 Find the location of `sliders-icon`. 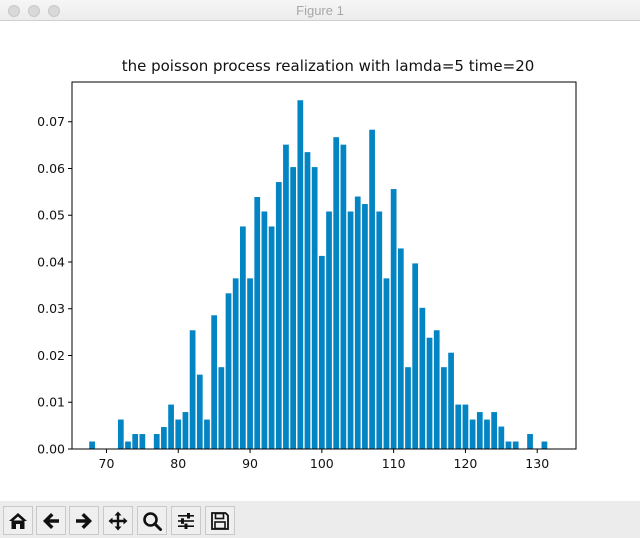

sliders-icon is located at coordinates (186, 520).